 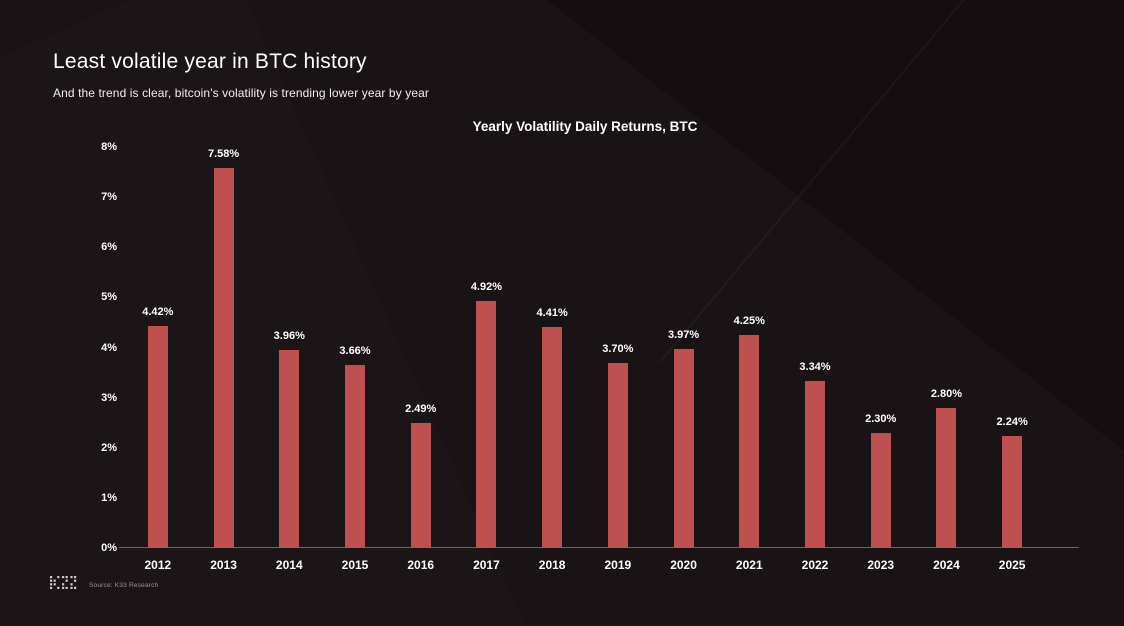 I want to click on bar-value-label: 3.34%, so click(x=815, y=366).